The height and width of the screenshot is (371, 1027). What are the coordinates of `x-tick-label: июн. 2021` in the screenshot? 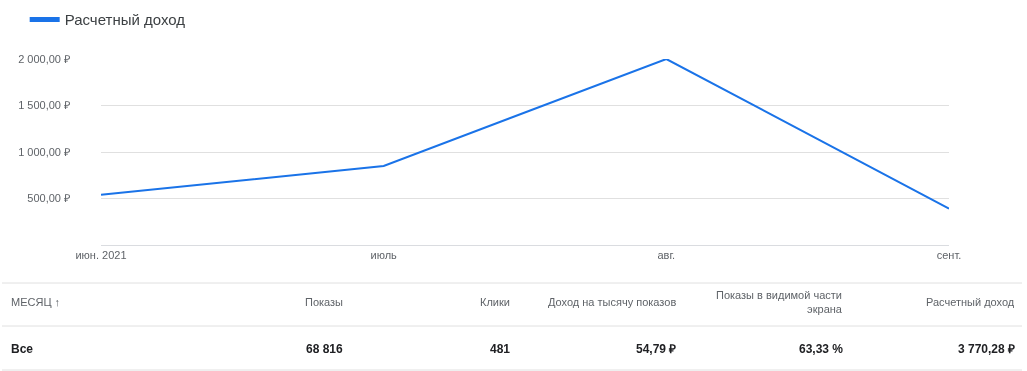 It's located at (101, 255).